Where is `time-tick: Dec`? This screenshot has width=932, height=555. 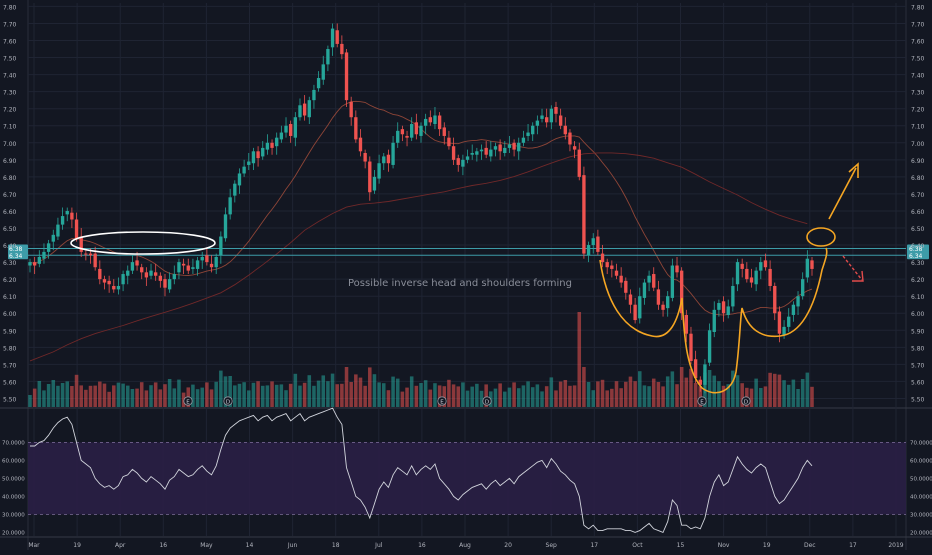 time-tick: Dec is located at coordinates (810, 545).